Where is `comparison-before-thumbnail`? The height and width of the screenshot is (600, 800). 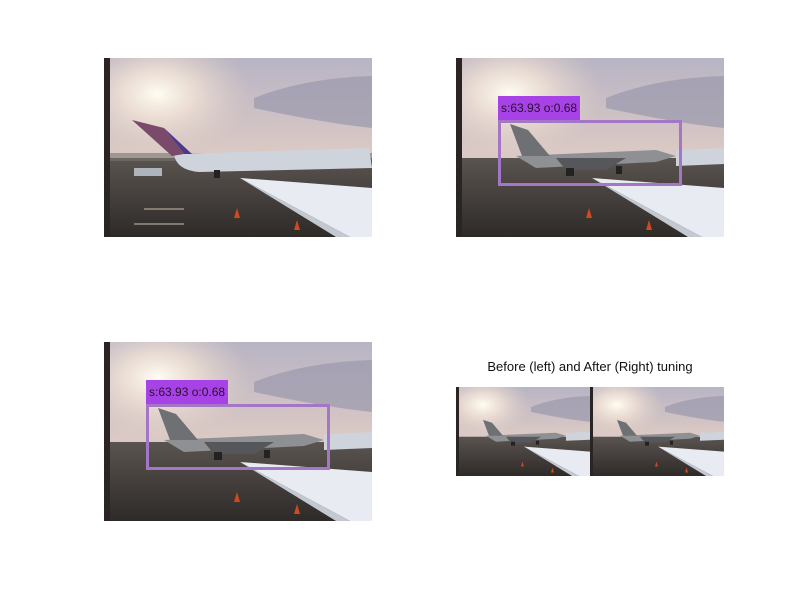
comparison-before-thumbnail is located at coordinates (523, 431).